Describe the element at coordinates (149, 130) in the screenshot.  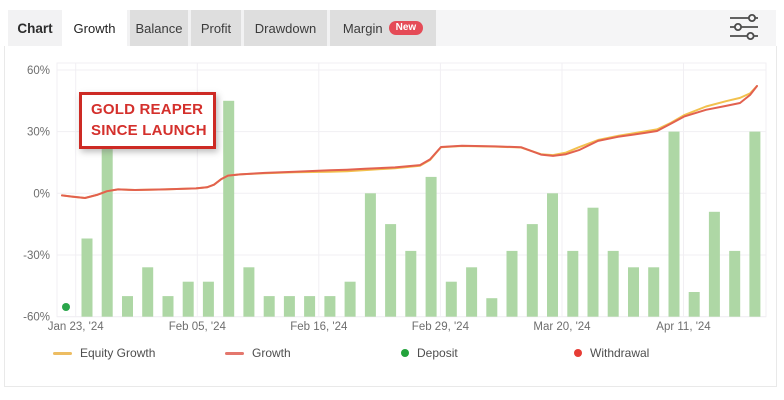
I see `annotation-line2: SINCE LAUNCH` at that location.